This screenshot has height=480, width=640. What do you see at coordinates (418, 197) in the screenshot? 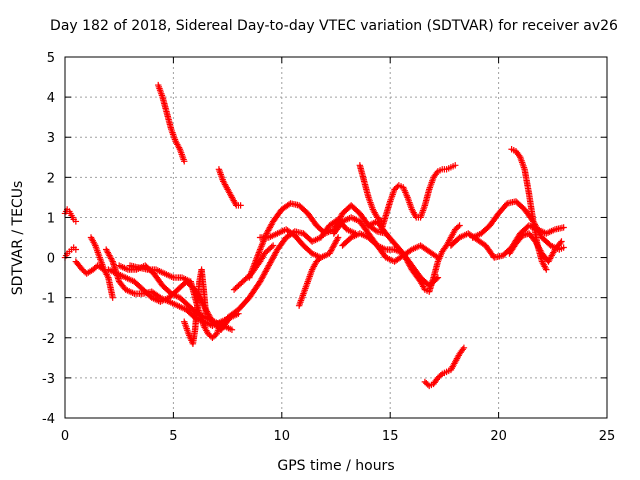
I see `series-arc-t` at bounding box center [418, 197].